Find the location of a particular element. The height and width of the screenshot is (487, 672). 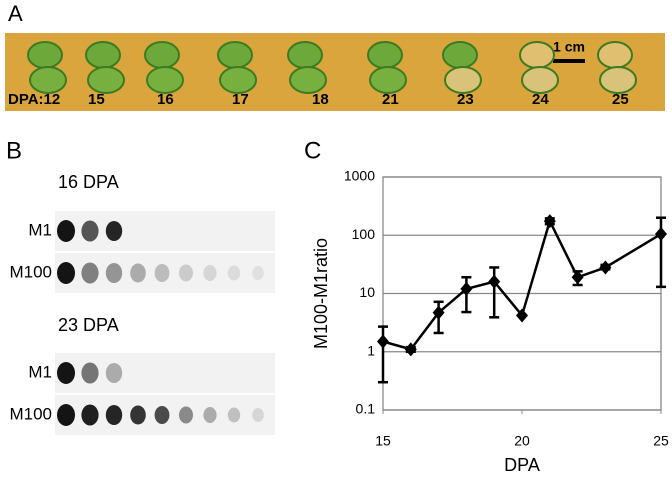

blot-title: 23 DPA is located at coordinates (88, 325).